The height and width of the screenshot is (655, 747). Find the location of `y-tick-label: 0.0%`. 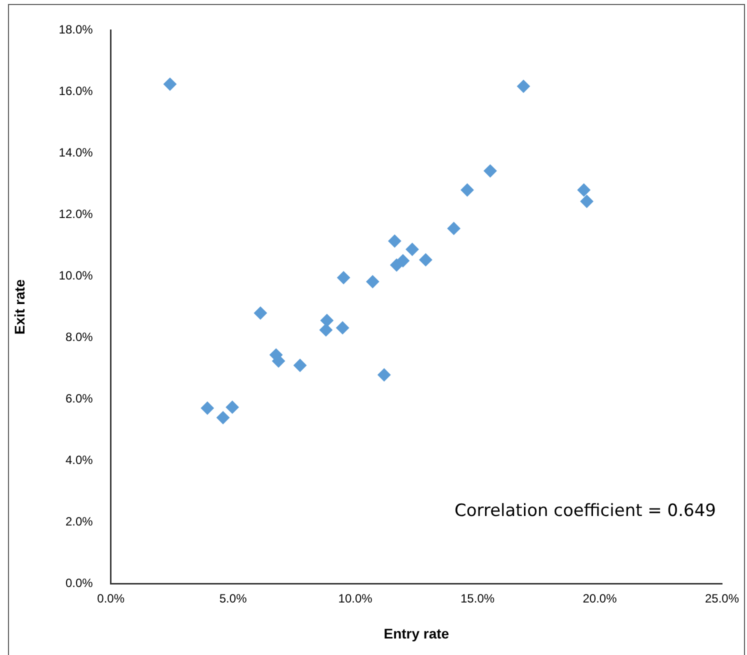

y-tick-label: 0.0% is located at coordinates (79, 583).